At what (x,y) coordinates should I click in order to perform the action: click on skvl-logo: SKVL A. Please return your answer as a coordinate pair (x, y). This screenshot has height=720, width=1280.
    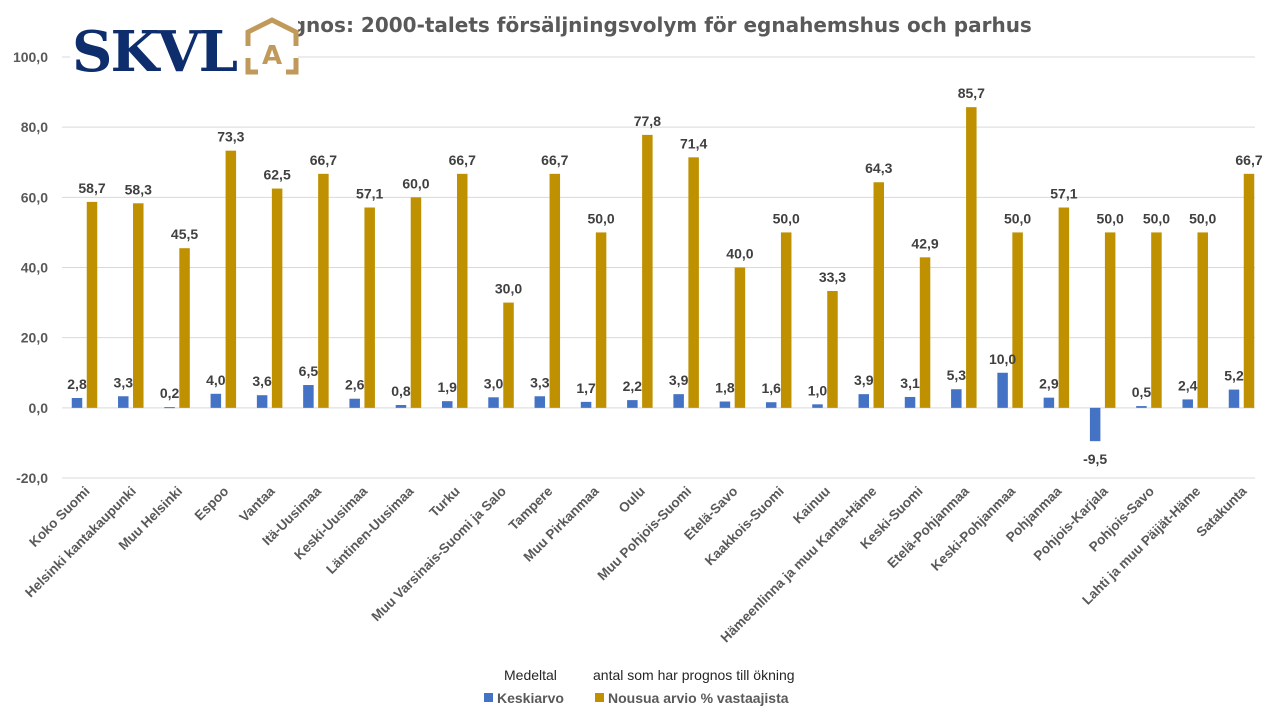
    Looking at the image, I should click on (184, 49).